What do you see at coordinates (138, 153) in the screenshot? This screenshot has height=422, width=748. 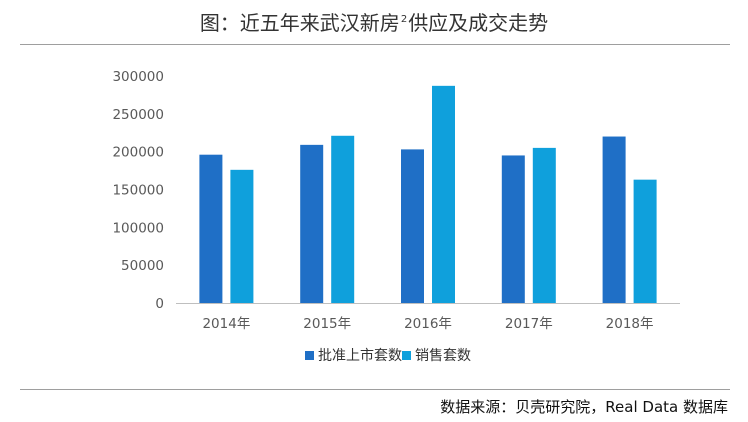 I see `y-tick-label: 200000` at bounding box center [138, 153].